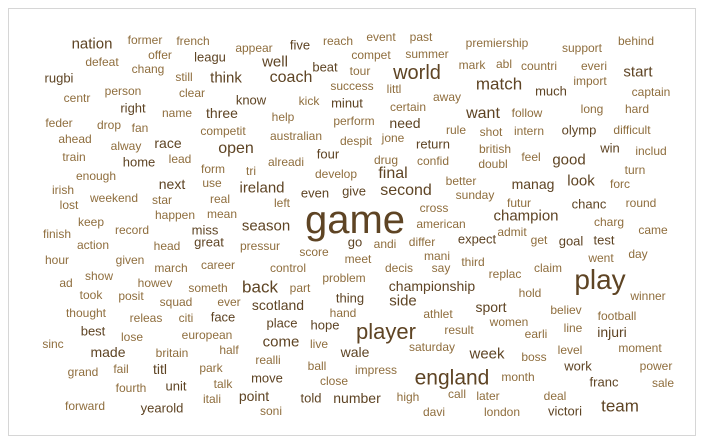 The image size is (707, 446). Describe the element at coordinates (452, 378) in the screenshot. I see `word-england: england` at that location.